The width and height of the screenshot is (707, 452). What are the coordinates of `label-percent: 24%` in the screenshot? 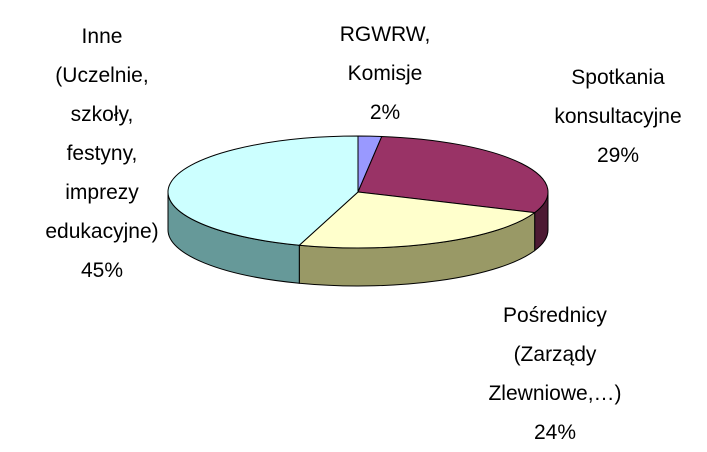 It's located at (555, 432).